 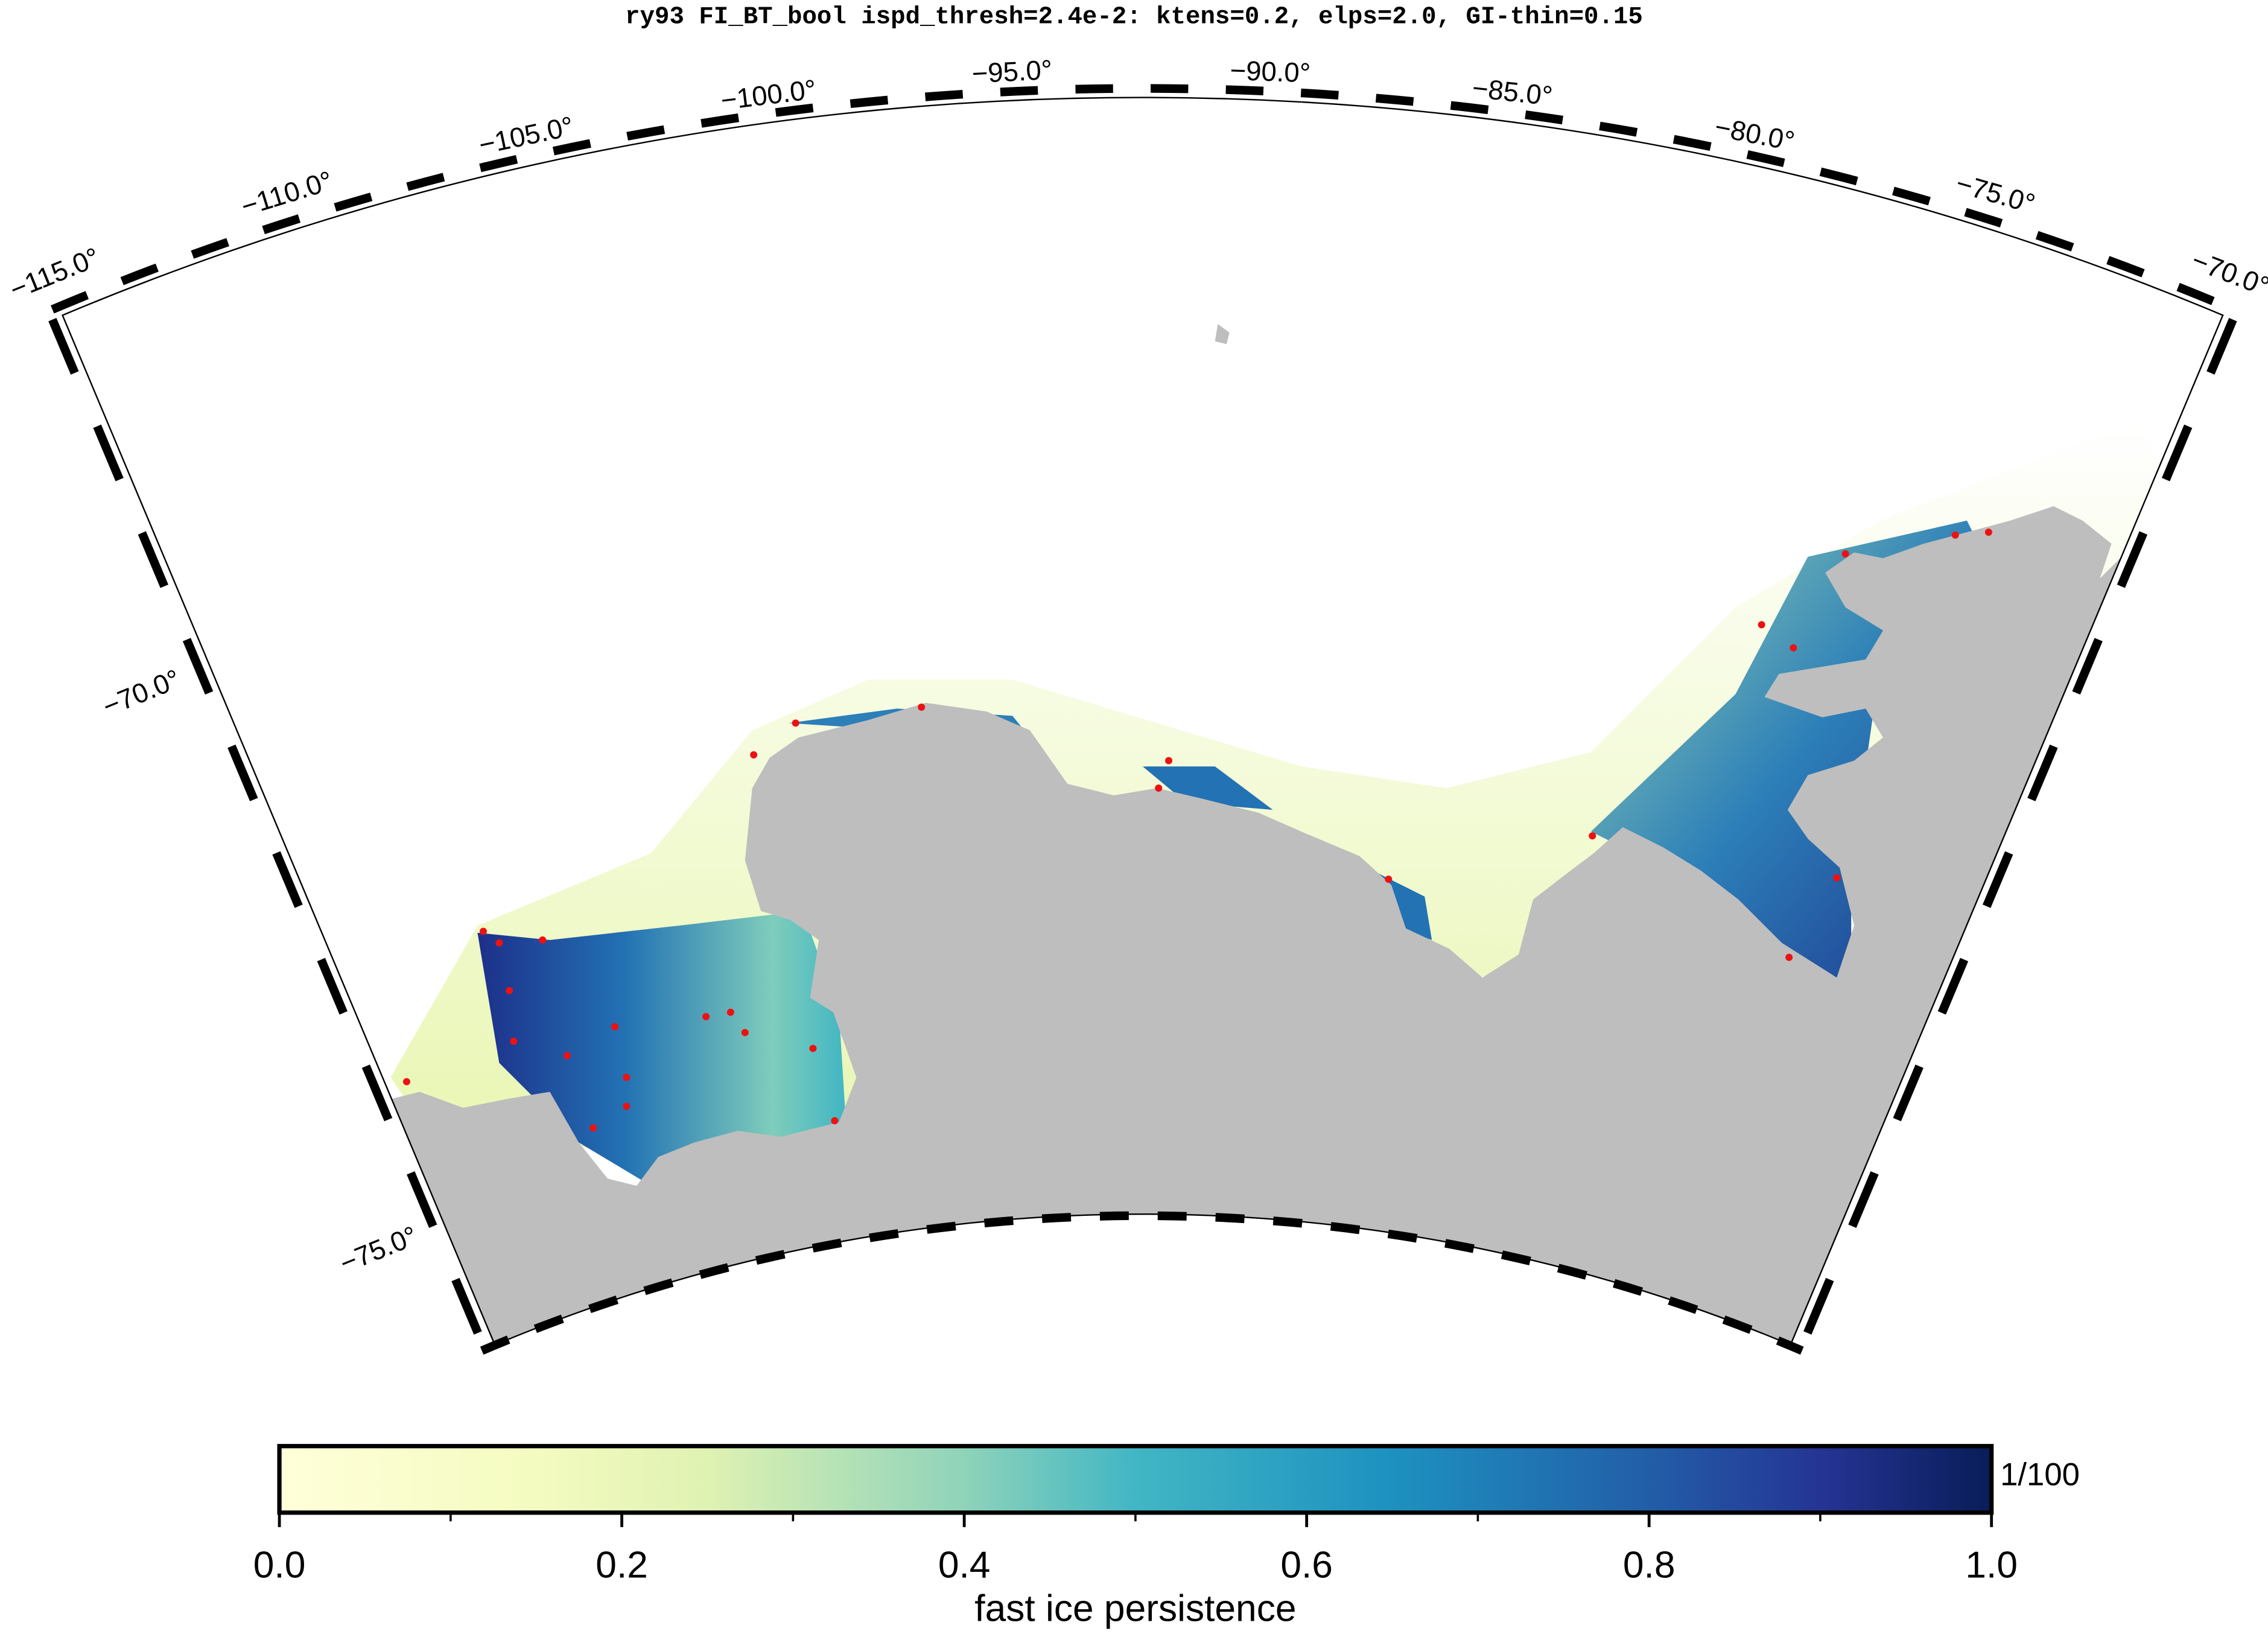 I want to click on colorbar-tick-label: 0.4, so click(x=965, y=1565).